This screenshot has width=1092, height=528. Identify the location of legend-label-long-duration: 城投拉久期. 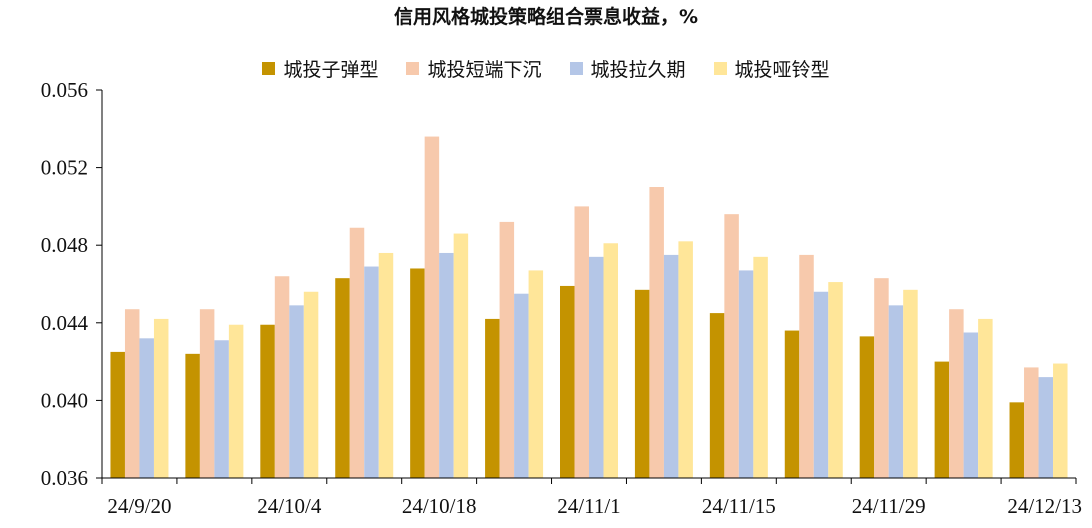
(638, 70).